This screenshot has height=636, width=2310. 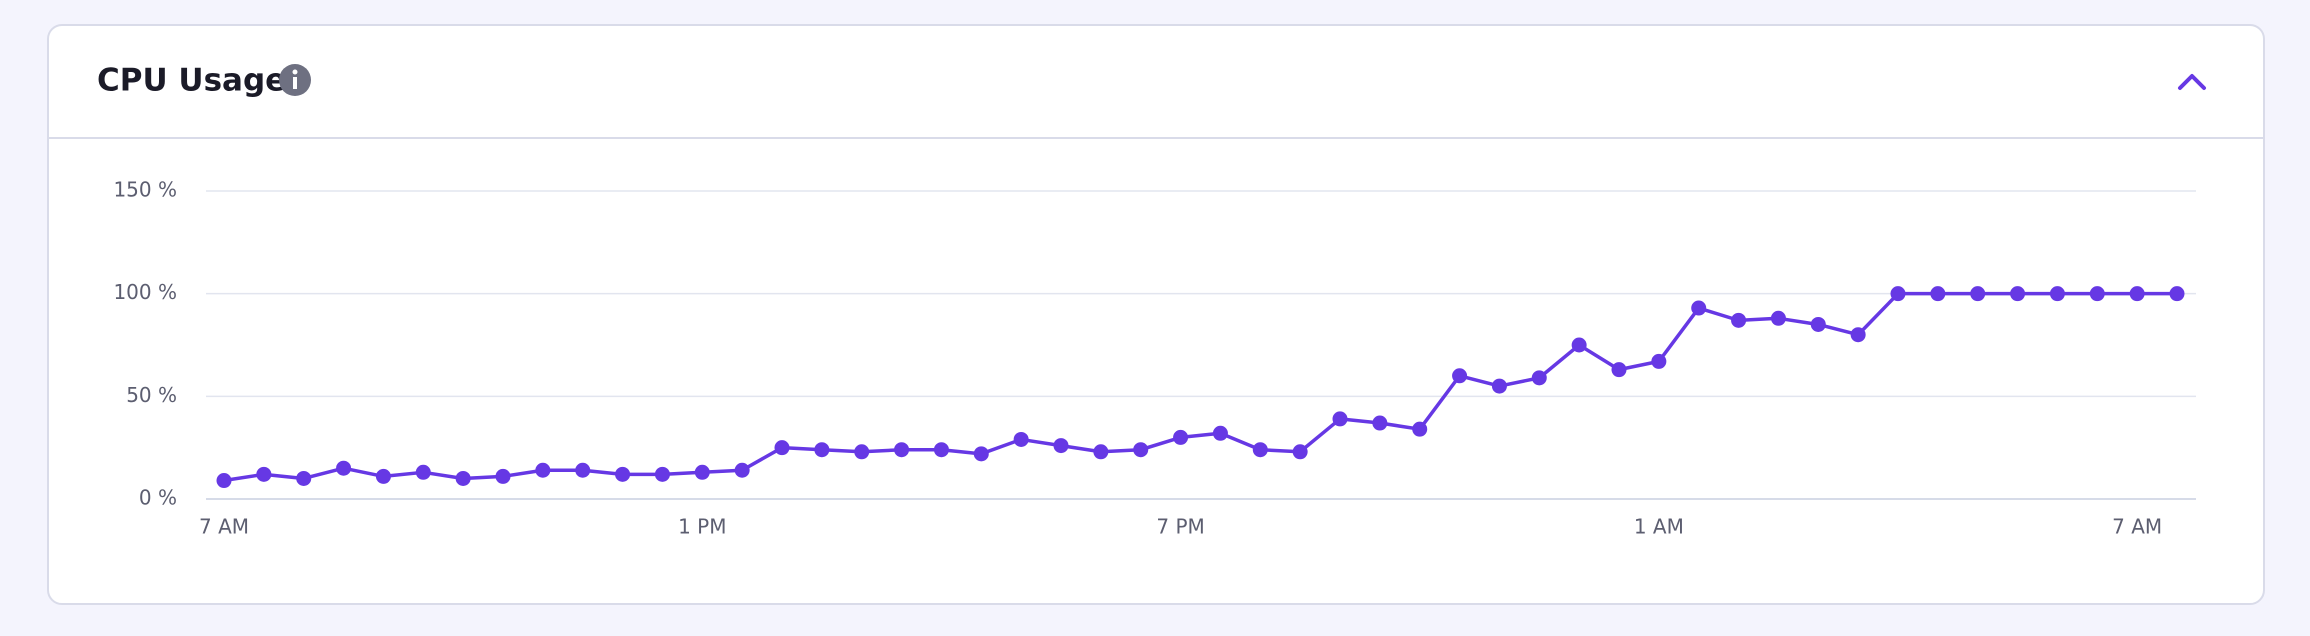 I want to click on x-tick-label: 7 PM, so click(x=1180, y=527).